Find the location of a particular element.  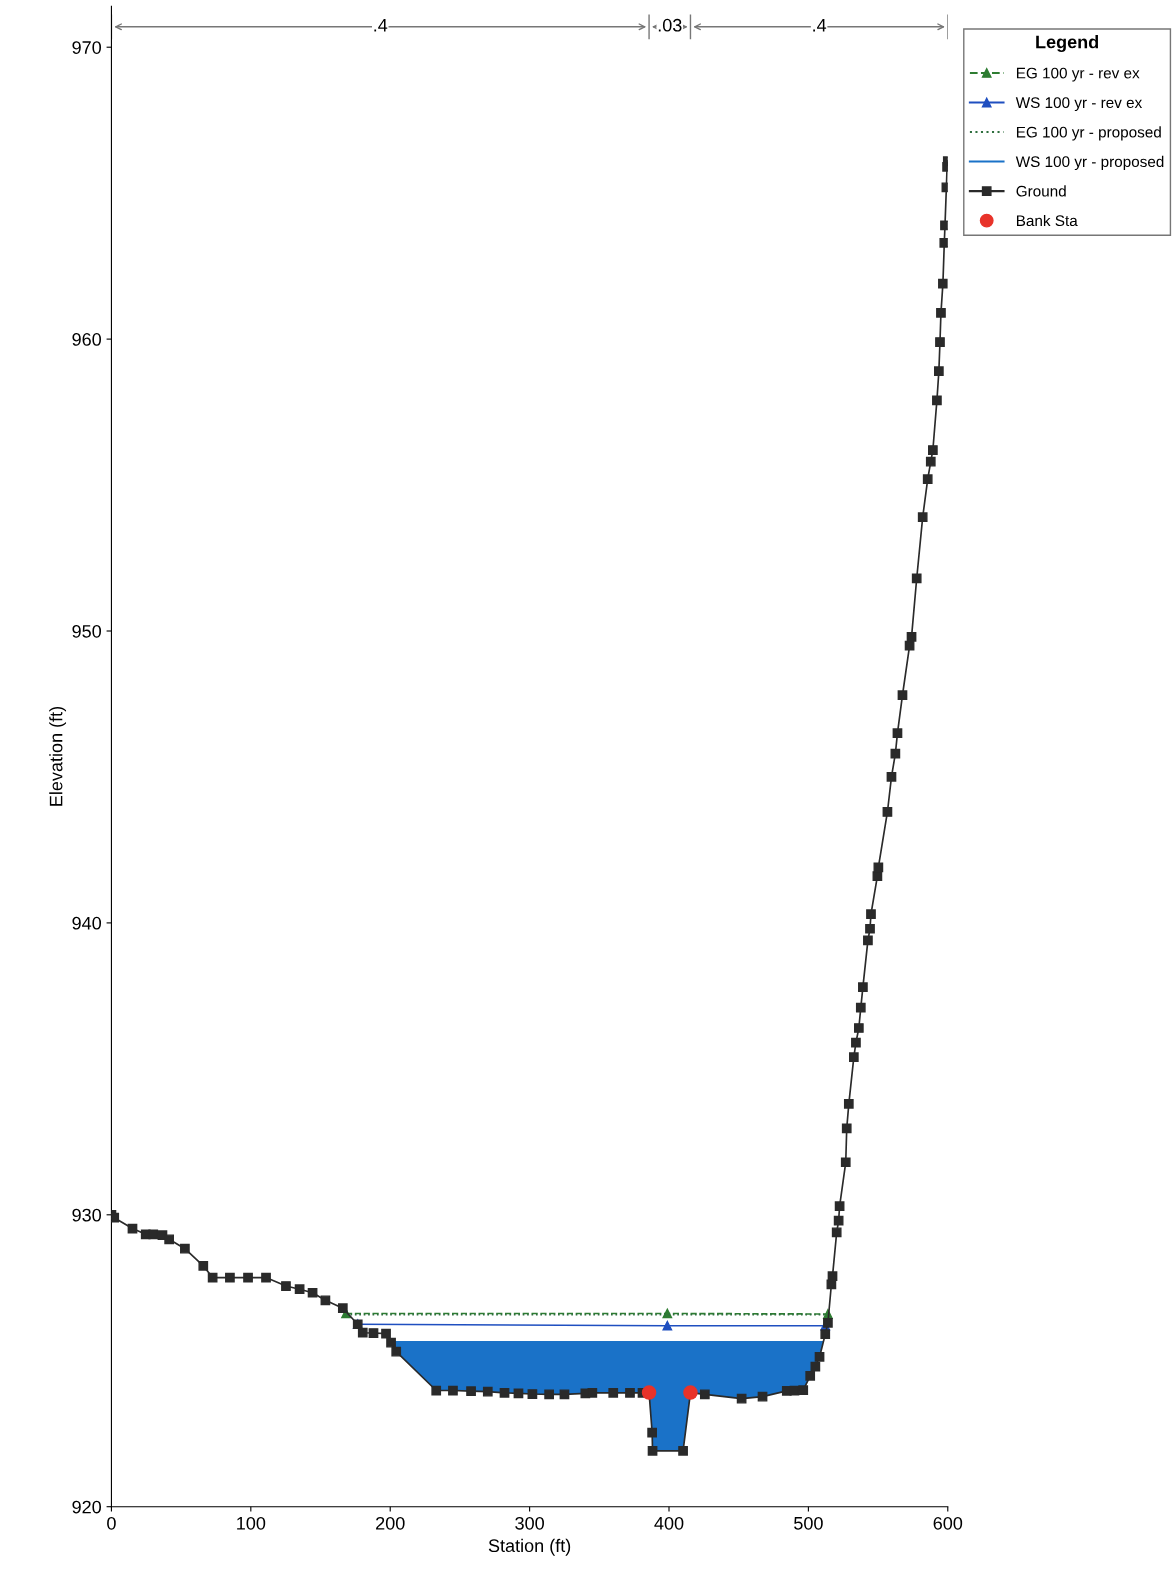

legend-label: Ground is located at coordinates (1041, 191).